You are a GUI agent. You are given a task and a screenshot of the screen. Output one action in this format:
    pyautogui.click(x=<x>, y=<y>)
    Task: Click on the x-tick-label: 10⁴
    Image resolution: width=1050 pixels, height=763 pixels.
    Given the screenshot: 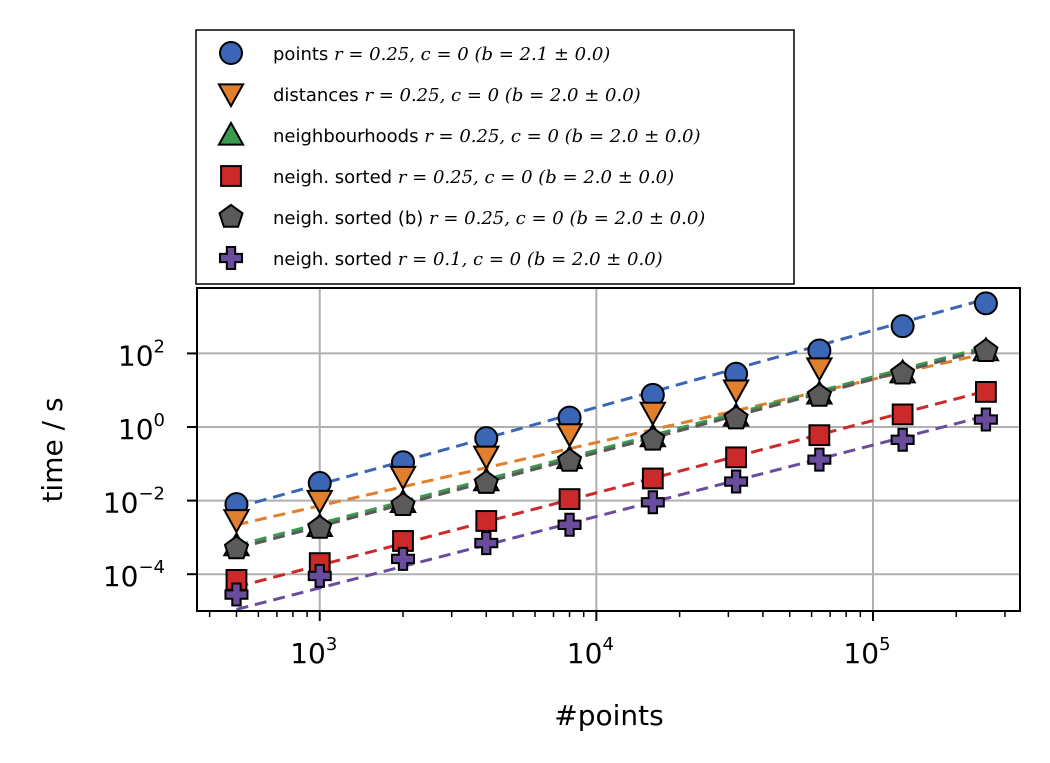 What is the action you would take?
    pyautogui.click(x=590, y=652)
    